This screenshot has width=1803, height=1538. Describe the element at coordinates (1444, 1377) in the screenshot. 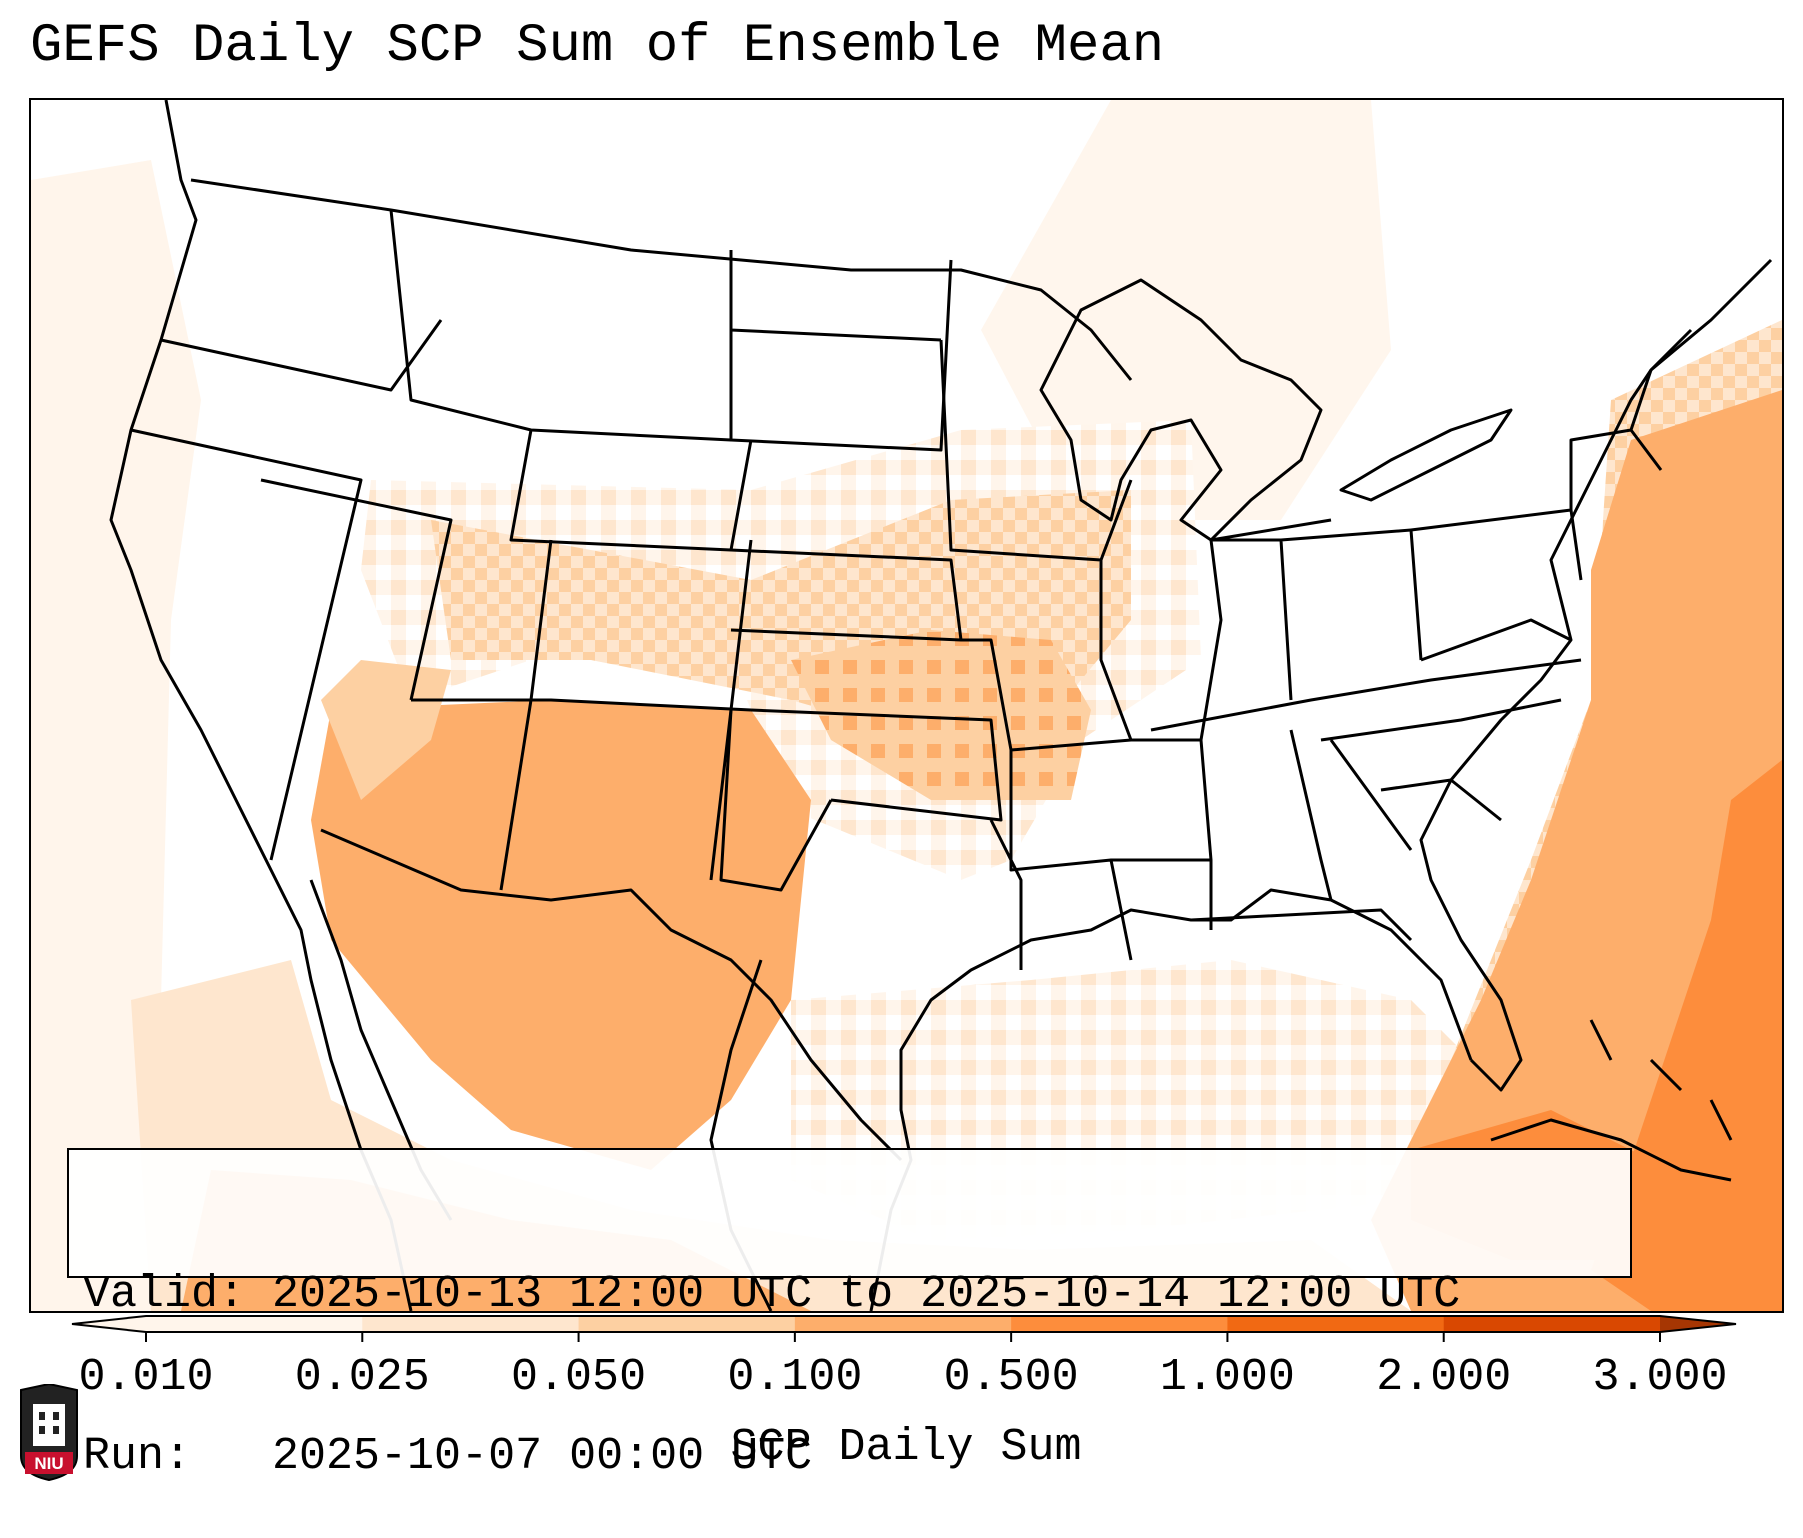

I see `colorbar-tick-label: 2.000` at that location.